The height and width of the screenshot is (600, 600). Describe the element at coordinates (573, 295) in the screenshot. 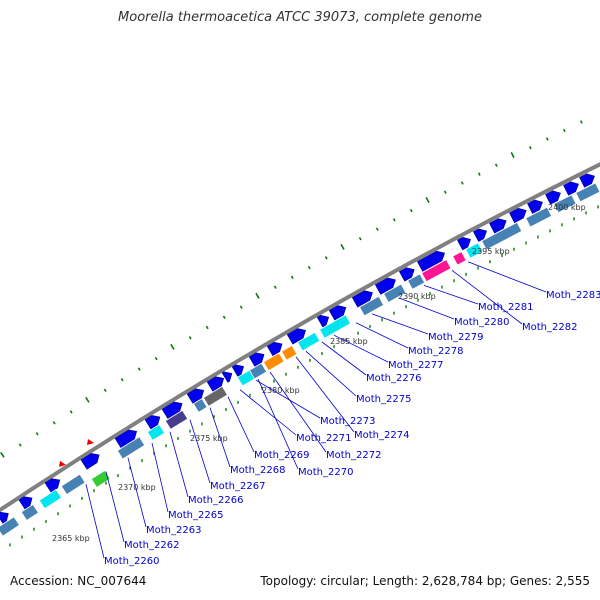

I see `gene-label-link: Moth_2283` at that location.